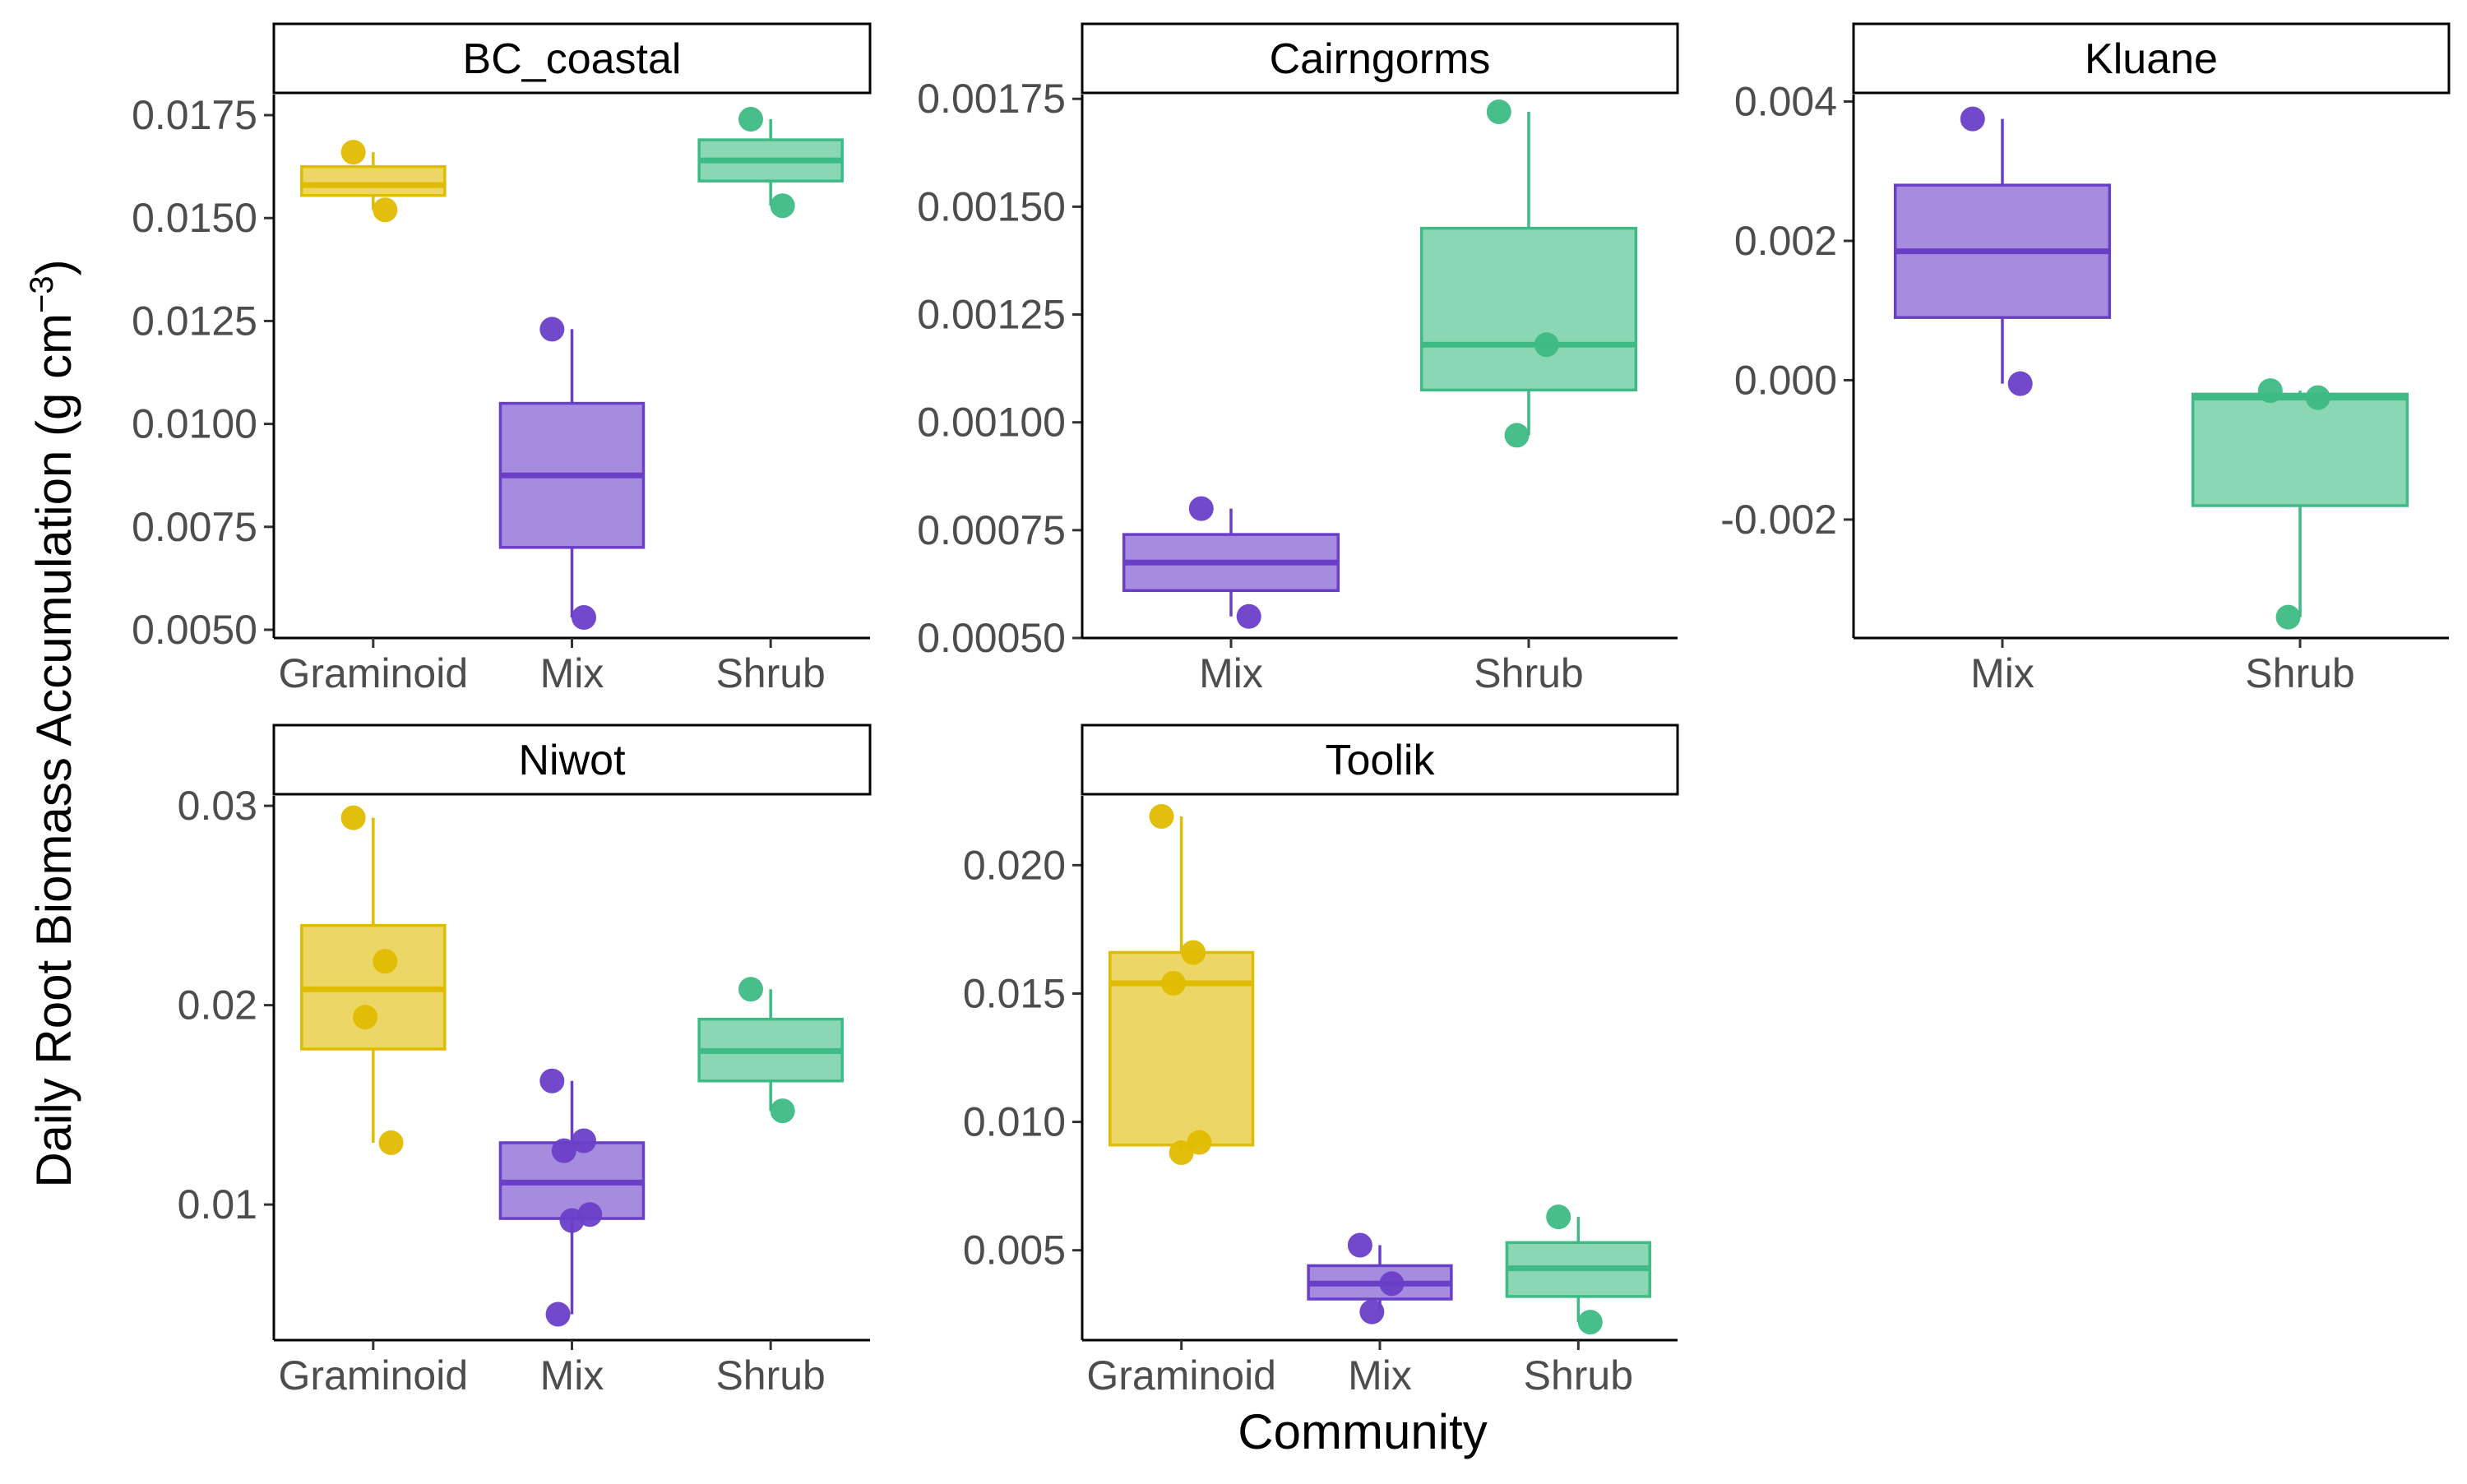  What do you see at coordinates (991, 315) in the screenshot?
I see `y-tick-label: 0.00125` at bounding box center [991, 315].